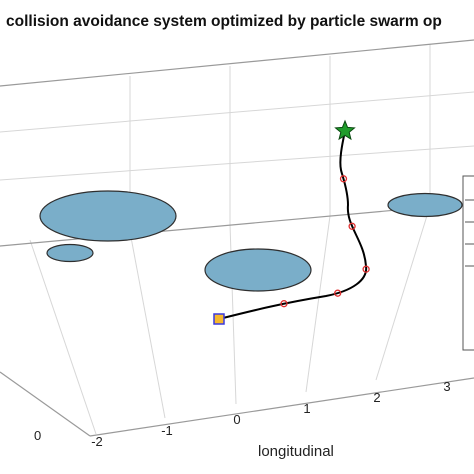  Describe the element at coordinates (219, 319) in the screenshot. I see `start-marker` at that location.